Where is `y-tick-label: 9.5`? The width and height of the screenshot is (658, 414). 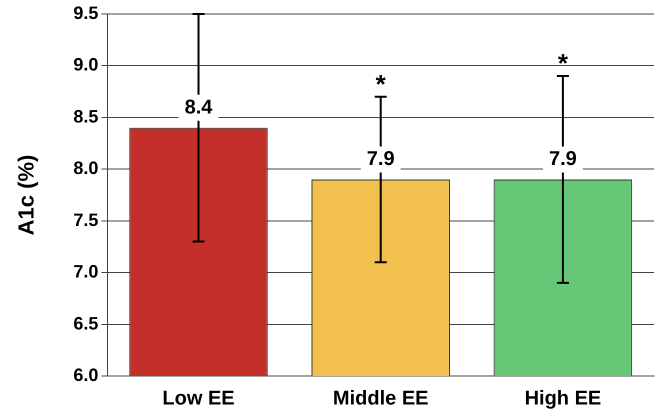 y-tick-label: 9.5 is located at coordinates (85, 12).